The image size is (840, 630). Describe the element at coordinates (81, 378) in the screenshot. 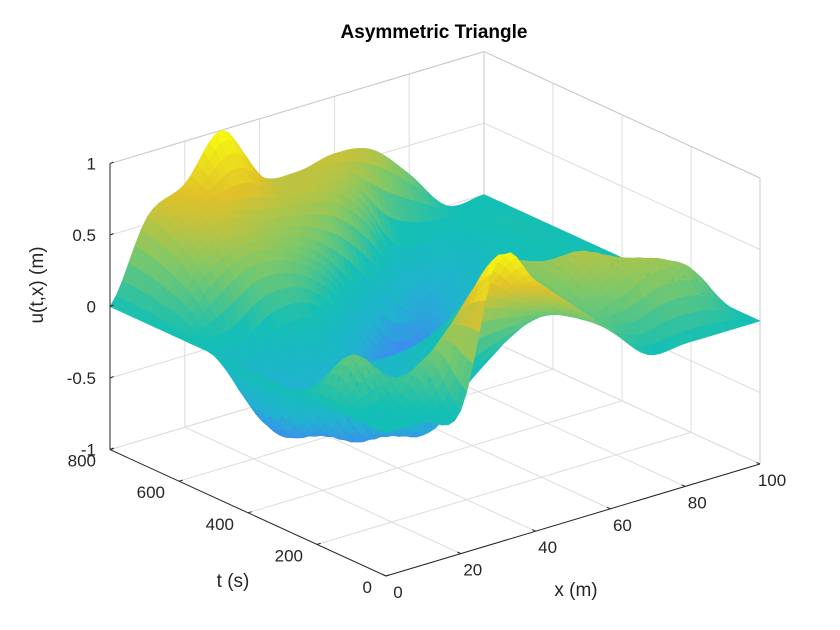

I see `z-tick-label: -0.5` at that location.